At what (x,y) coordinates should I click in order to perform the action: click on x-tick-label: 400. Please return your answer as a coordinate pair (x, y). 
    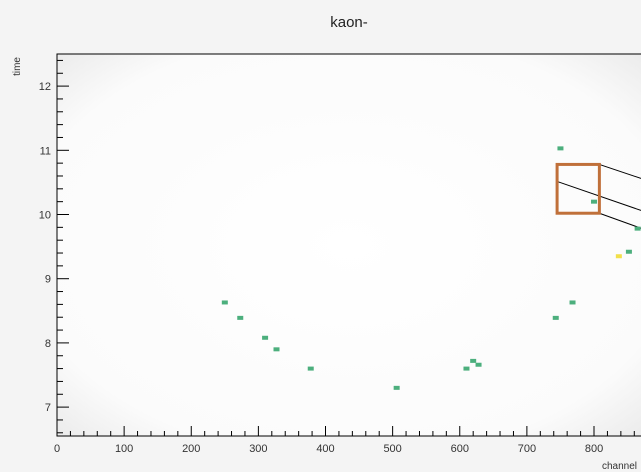
    Looking at the image, I should click on (325, 449).